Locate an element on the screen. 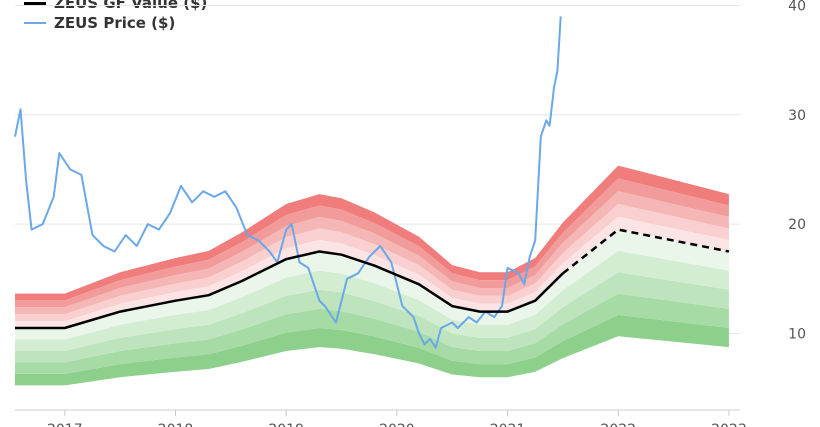 This screenshot has width=820, height=427. y-tick-label-40: 40 is located at coordinates (797, 7).